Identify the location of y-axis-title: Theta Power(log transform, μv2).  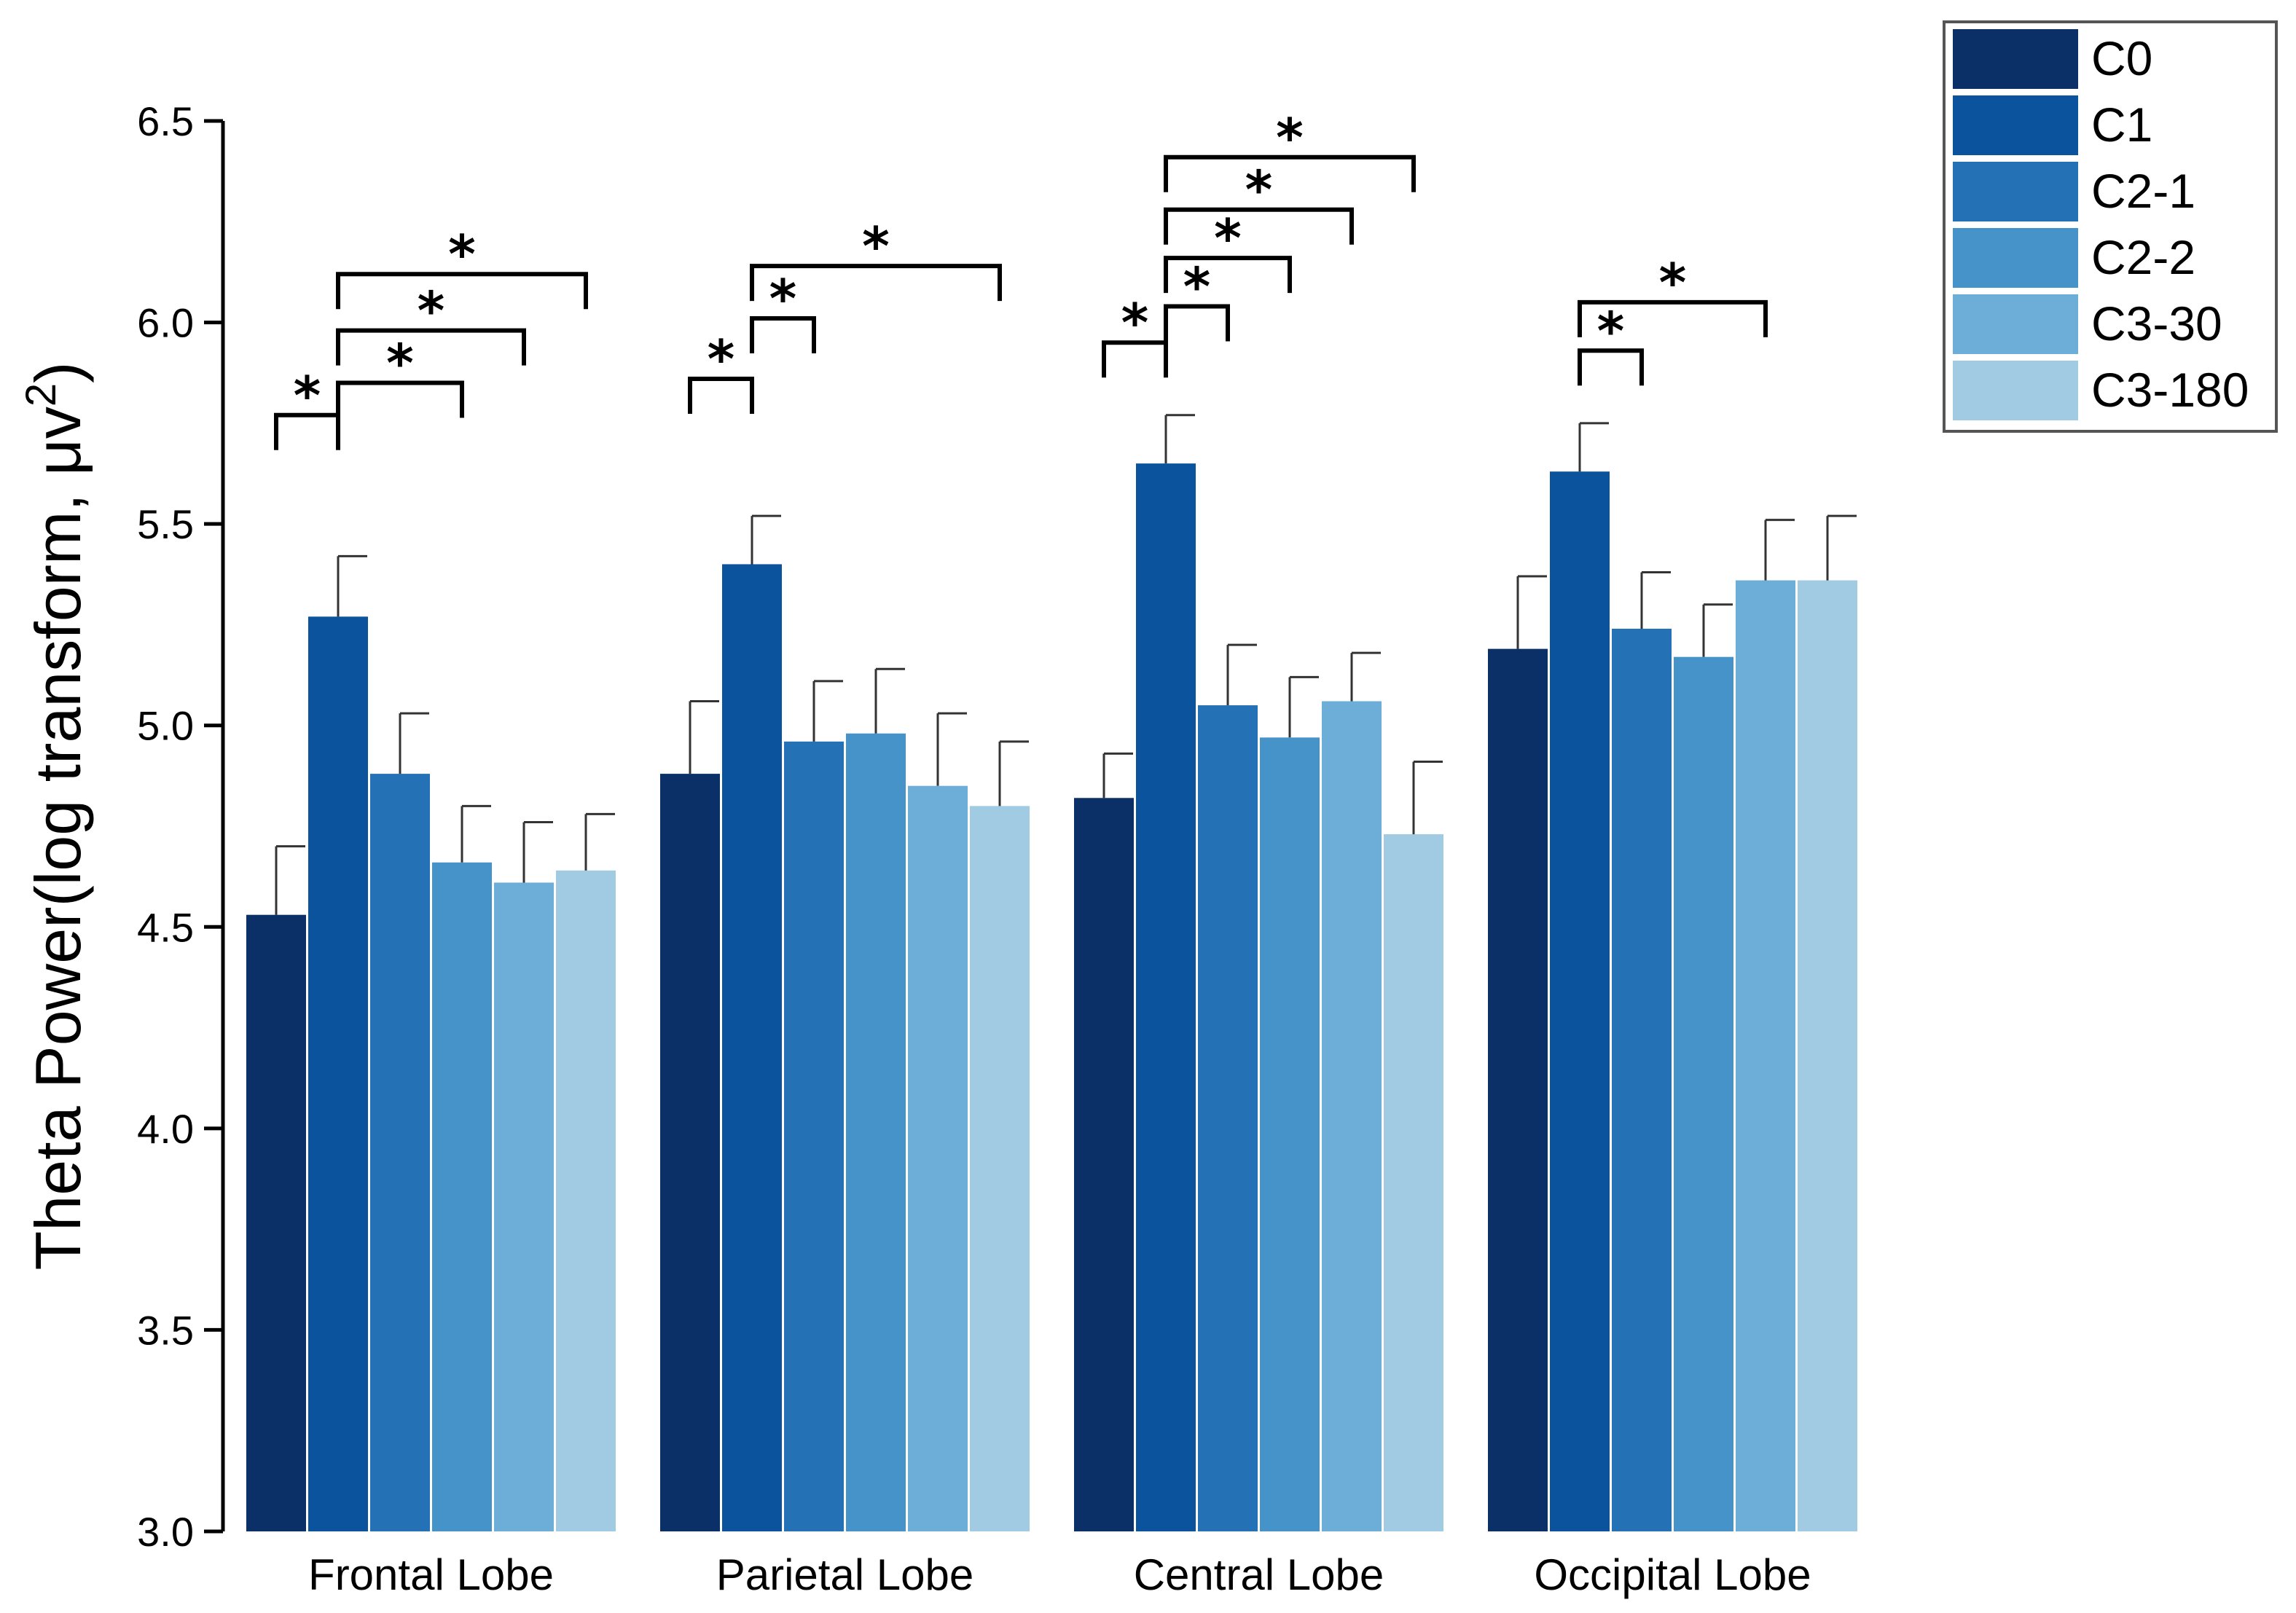
(55, 816).